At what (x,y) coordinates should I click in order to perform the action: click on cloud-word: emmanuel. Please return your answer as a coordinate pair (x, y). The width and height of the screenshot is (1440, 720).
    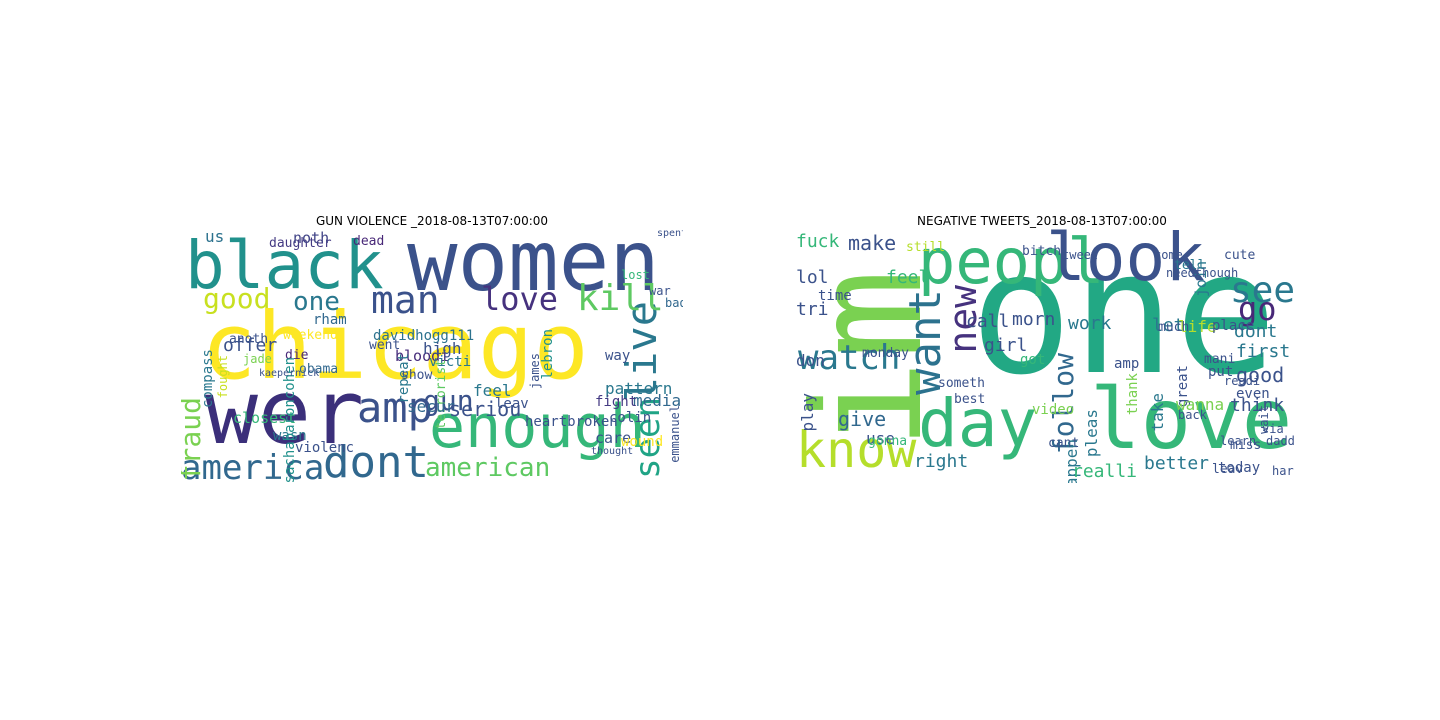
    Looking at the image, I should click on (675, 434).